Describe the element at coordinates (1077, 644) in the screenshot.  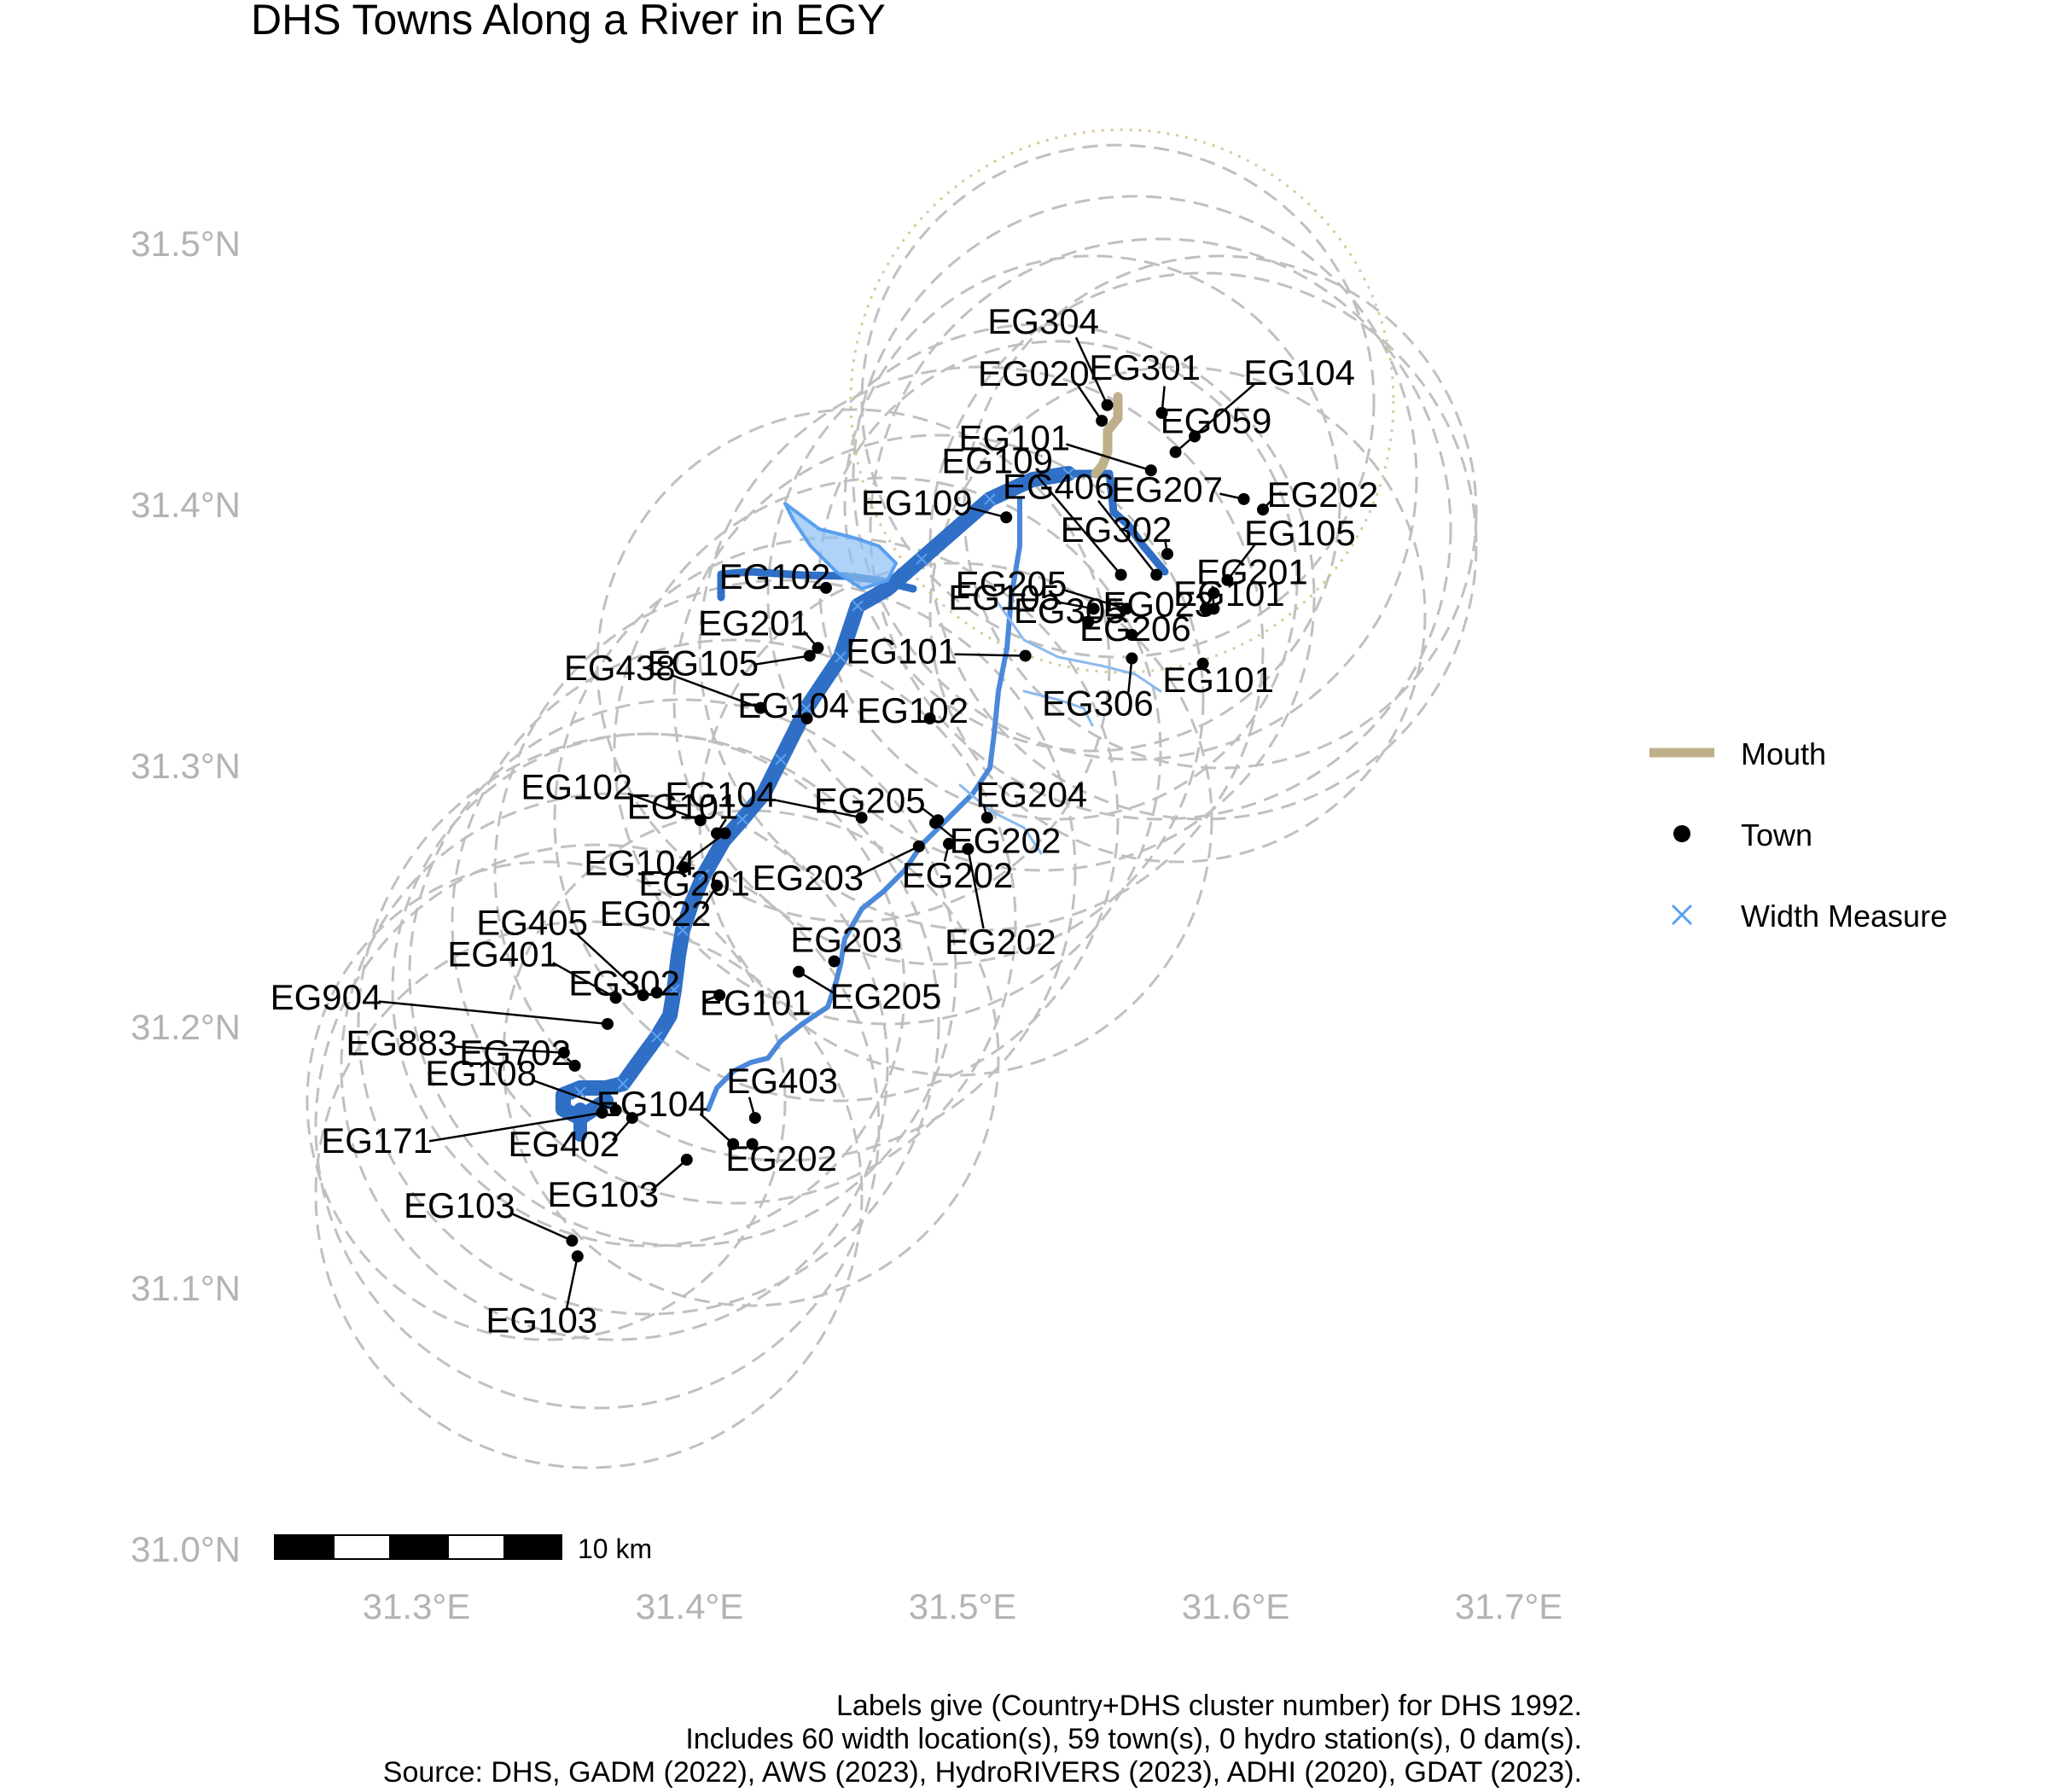
I see `channel-b` at that location.